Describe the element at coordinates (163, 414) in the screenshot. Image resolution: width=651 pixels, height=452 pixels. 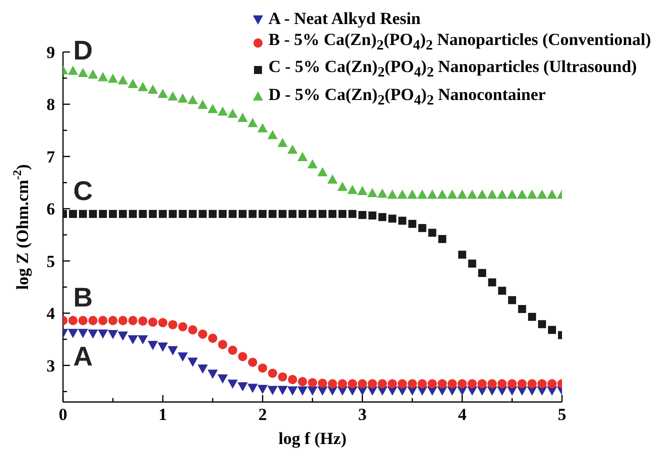
I see `x-tick-label: 1` at that location.